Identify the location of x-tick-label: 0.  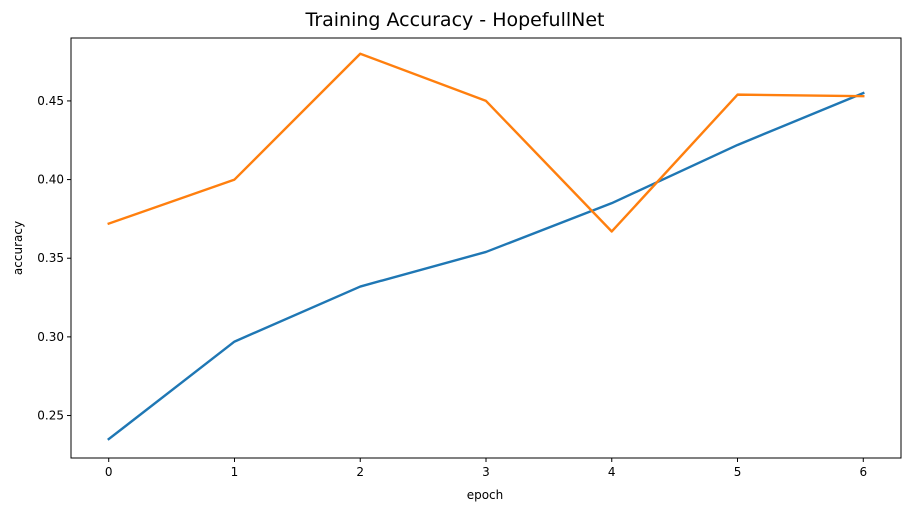
(109, 472).